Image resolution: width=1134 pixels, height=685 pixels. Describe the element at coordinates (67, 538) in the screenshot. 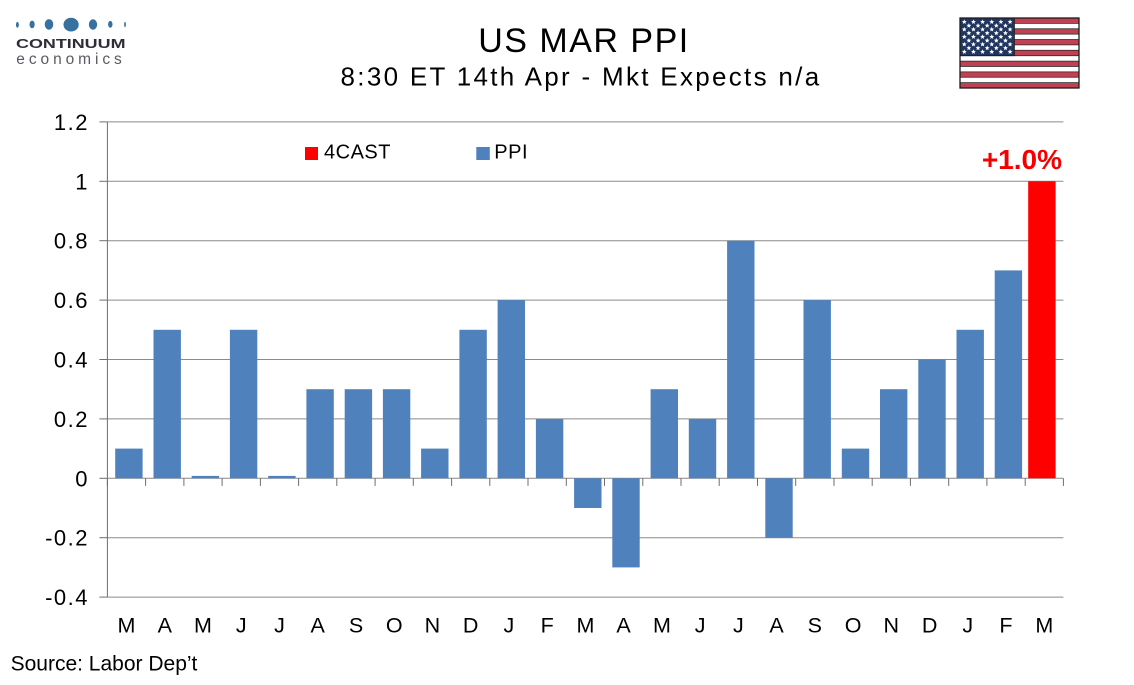

I see `svg-text: -0.2` at that location.